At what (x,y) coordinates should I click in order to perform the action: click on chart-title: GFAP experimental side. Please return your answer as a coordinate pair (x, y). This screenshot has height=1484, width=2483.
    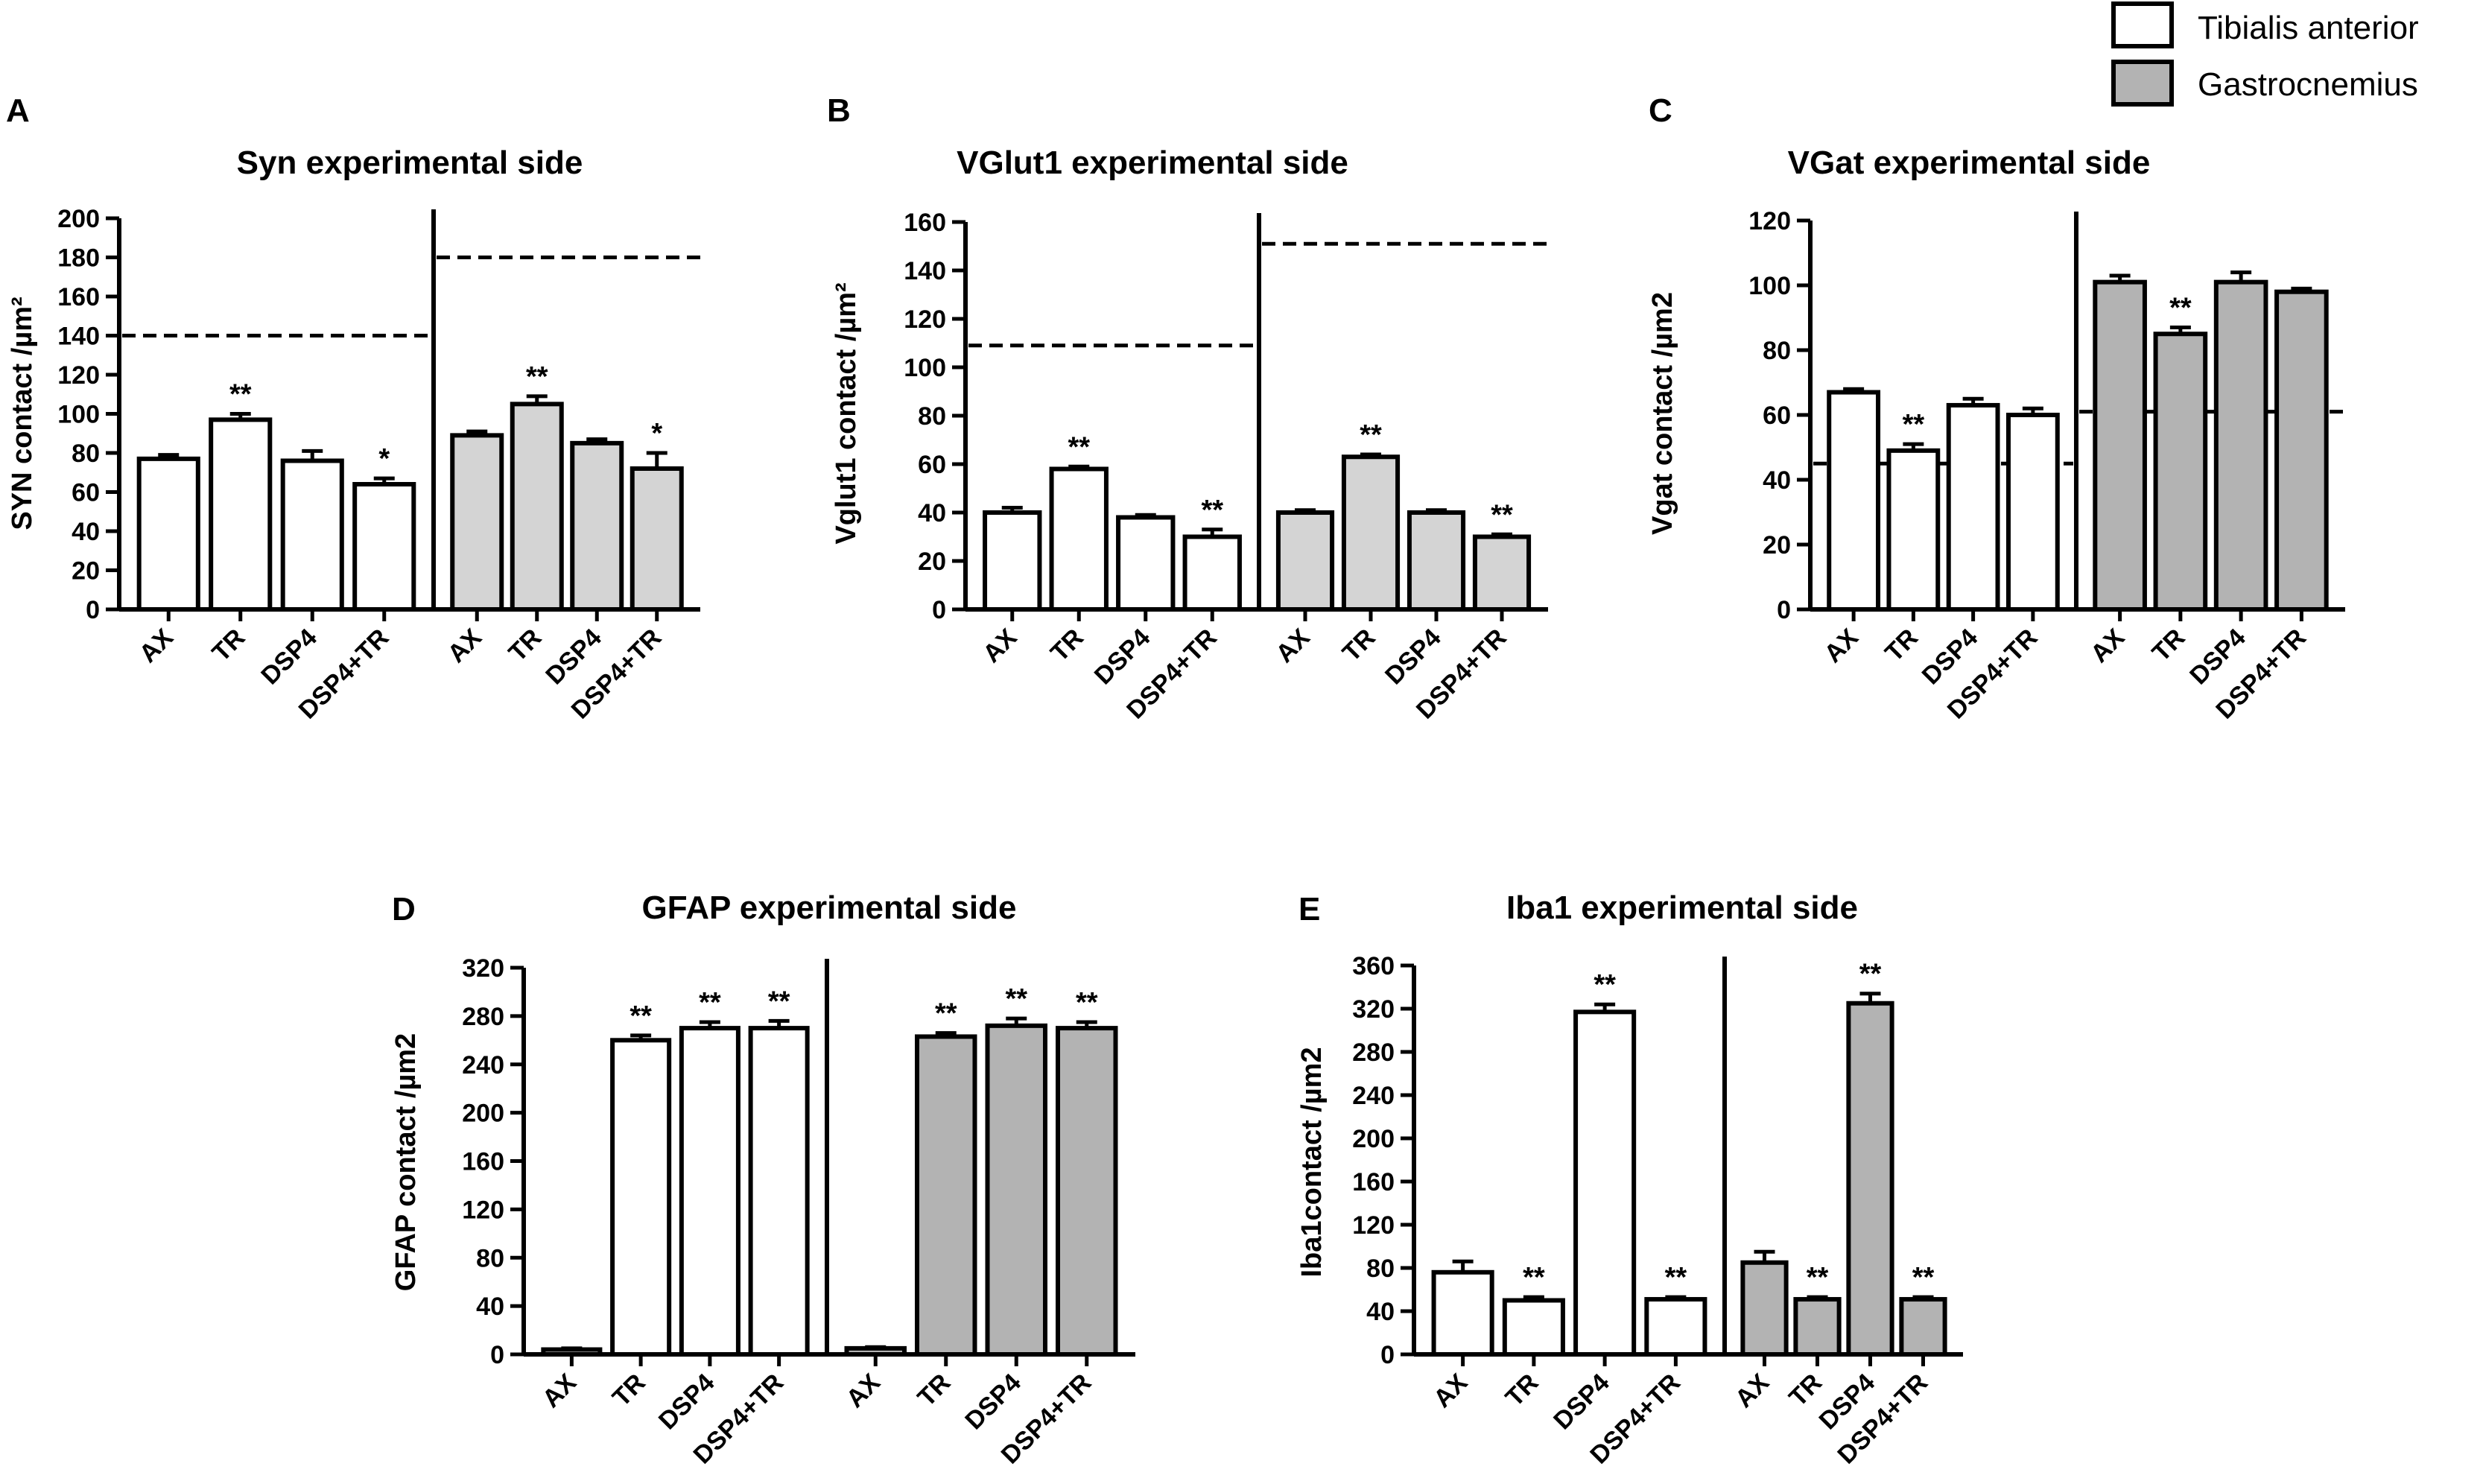
    Looking at the image, I should click on (830, 908).